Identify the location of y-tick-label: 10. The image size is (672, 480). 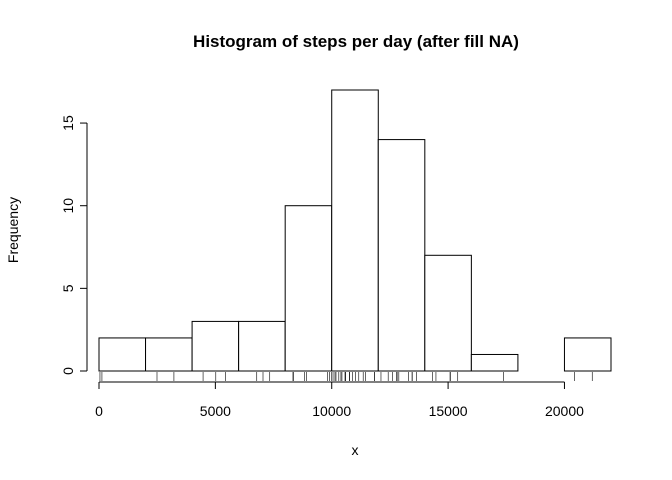
(68, 206).